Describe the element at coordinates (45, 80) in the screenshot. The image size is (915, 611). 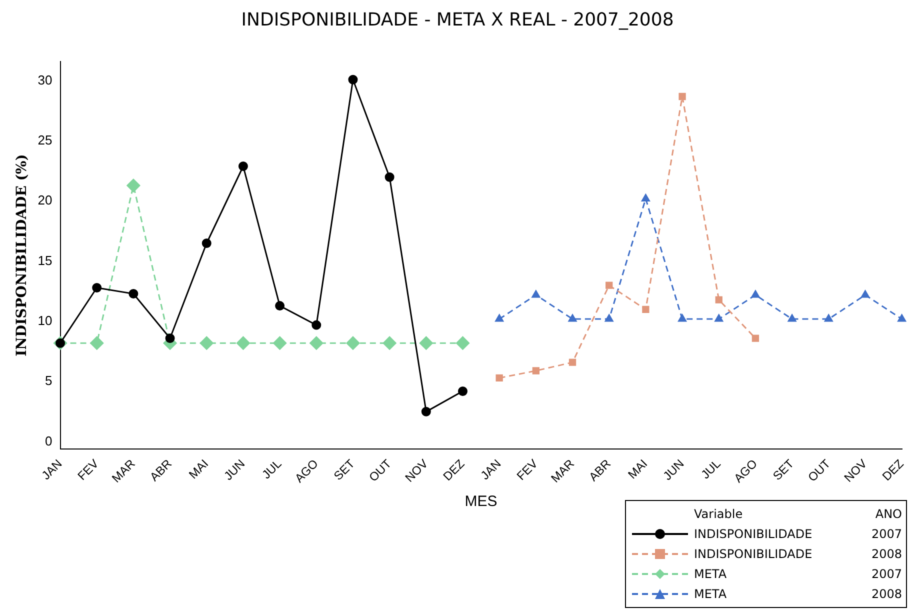
I see `y-tick-label: 30` at that location.